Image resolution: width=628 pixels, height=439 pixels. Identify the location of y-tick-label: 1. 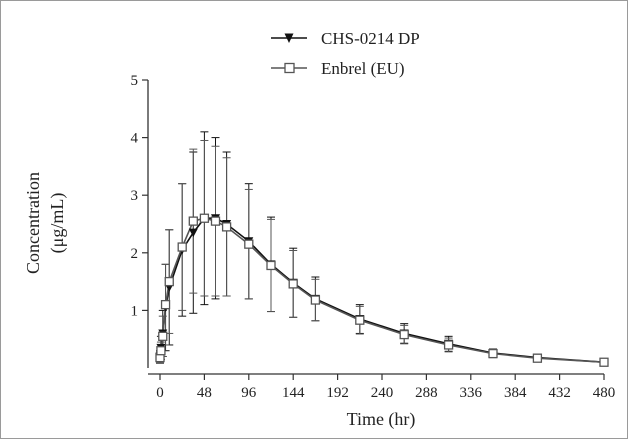
(135, 311).